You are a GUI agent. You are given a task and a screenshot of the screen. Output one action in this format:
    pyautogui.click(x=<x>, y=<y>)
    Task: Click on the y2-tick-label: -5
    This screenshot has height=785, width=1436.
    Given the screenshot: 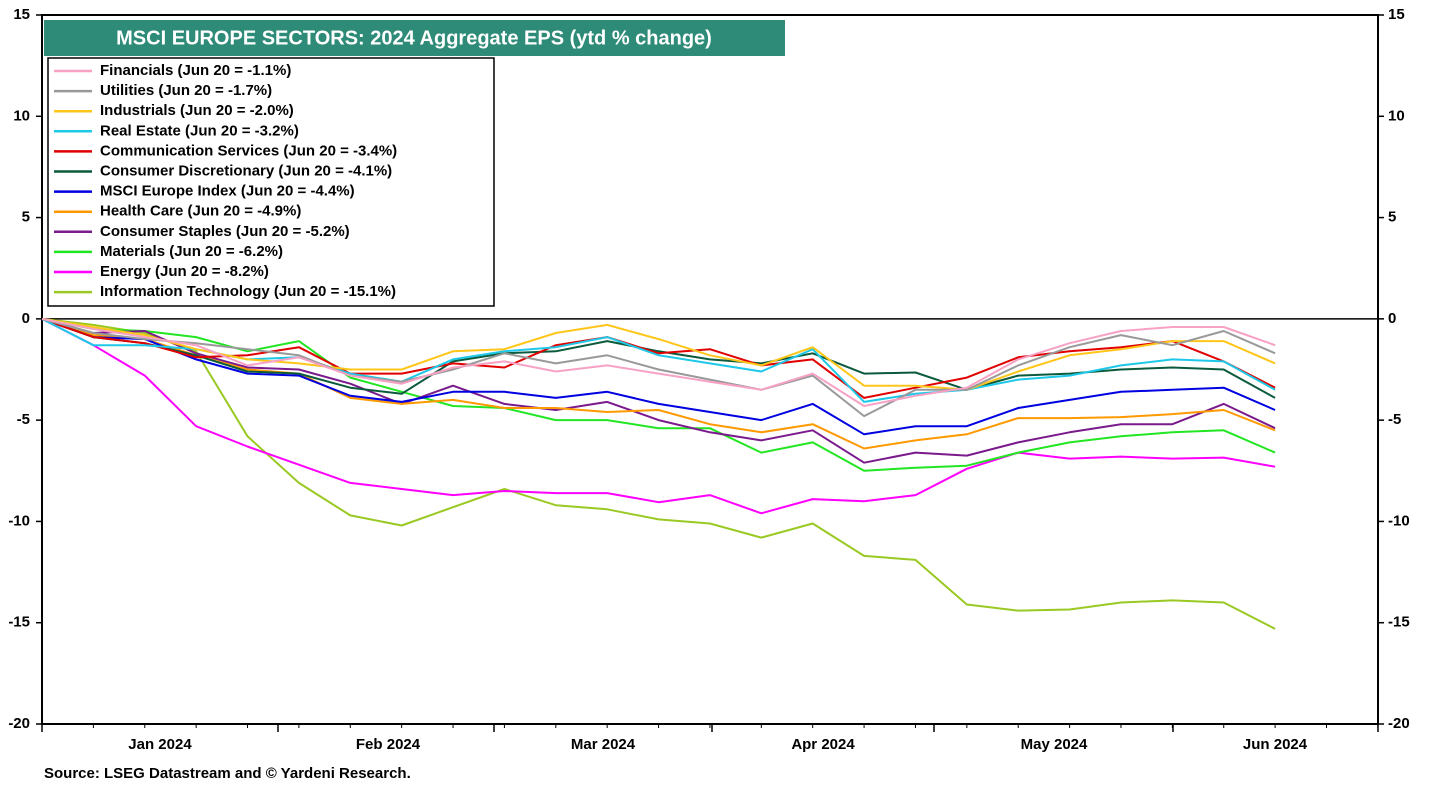 What is the action you would take?
    pyautogui.click(x=1394, y=419)
    